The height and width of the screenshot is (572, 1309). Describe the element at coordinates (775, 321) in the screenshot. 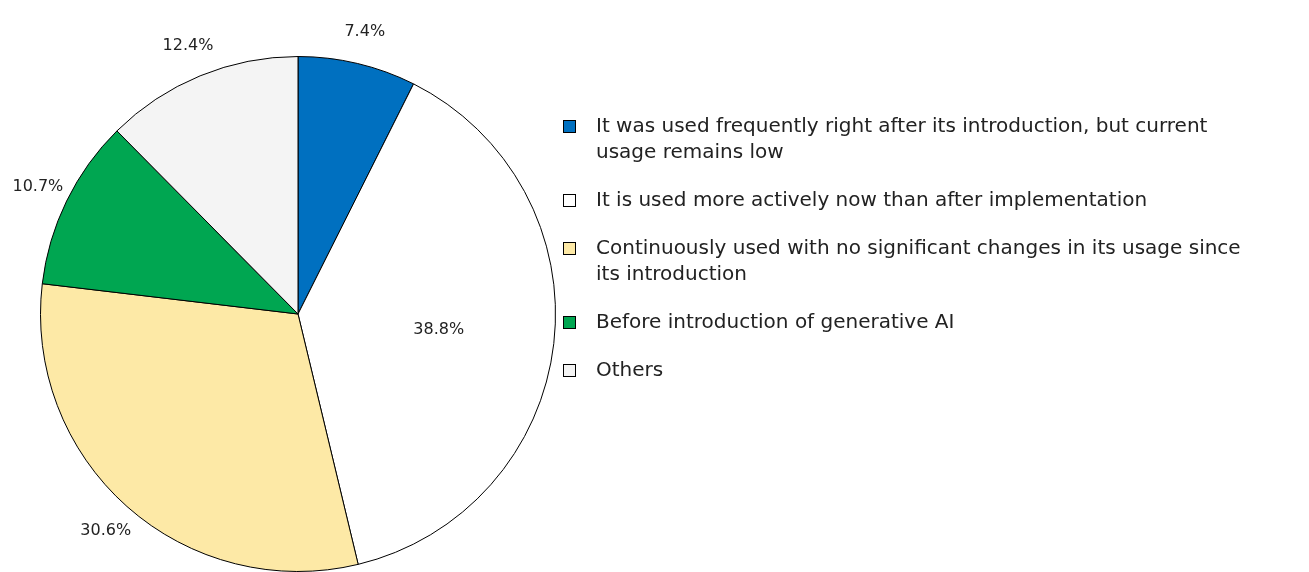

I see `legend-label: Before introduction of generative AI` at that location.